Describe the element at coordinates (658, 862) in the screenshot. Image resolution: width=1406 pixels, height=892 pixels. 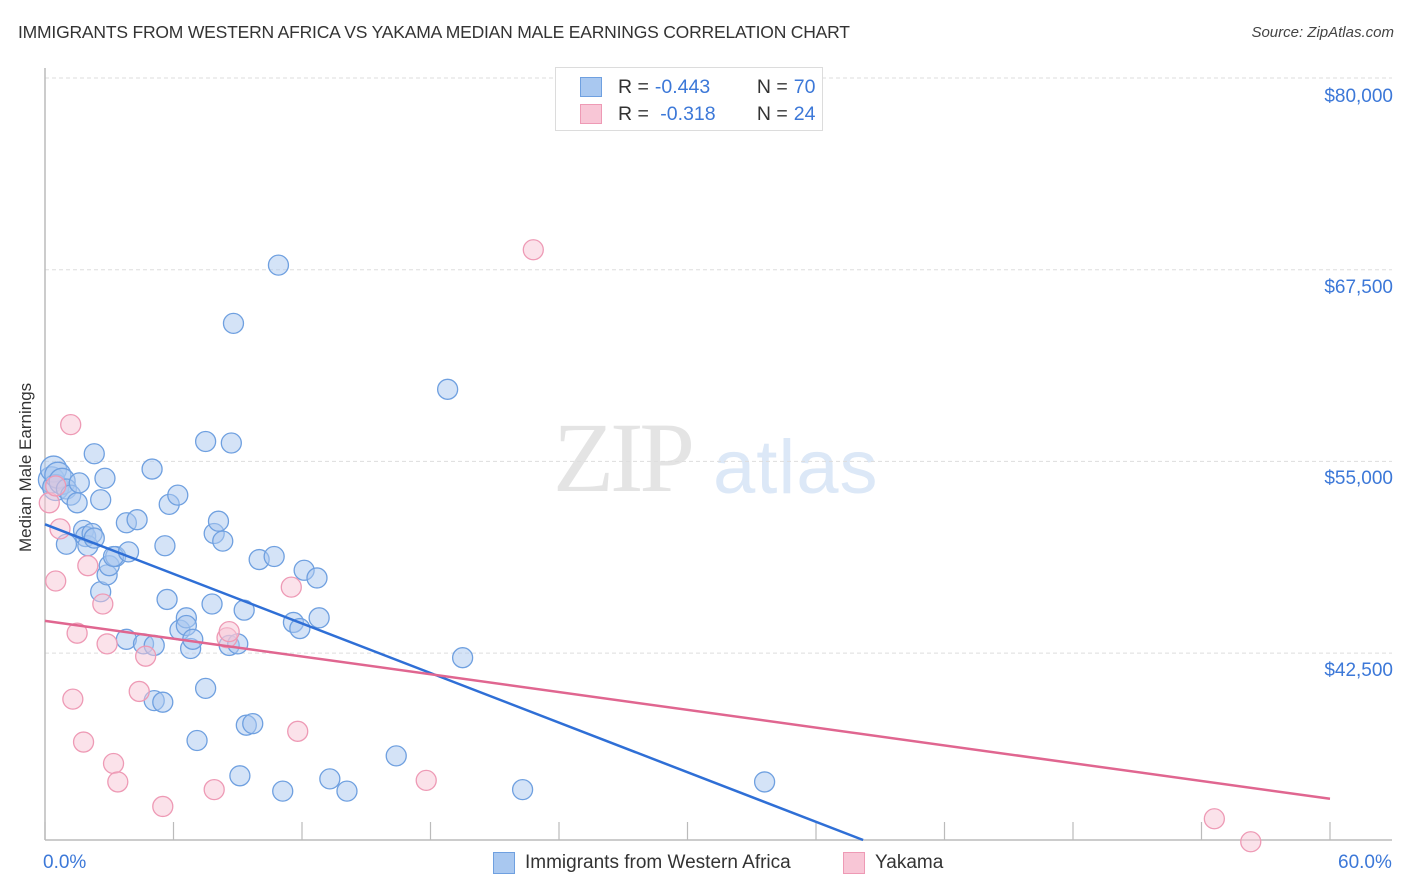
I see `legend-label: Immigrants from Western Africa` at that location.